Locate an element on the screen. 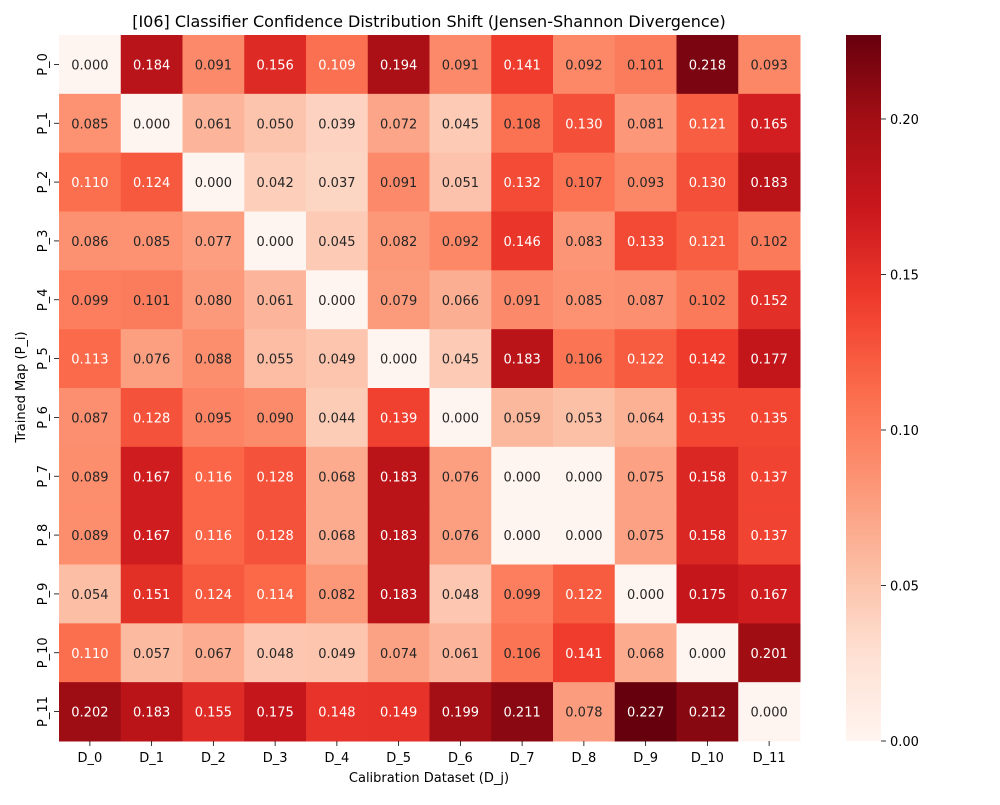  cell-value-label: 0.212 is located at coordinates (707, 713).